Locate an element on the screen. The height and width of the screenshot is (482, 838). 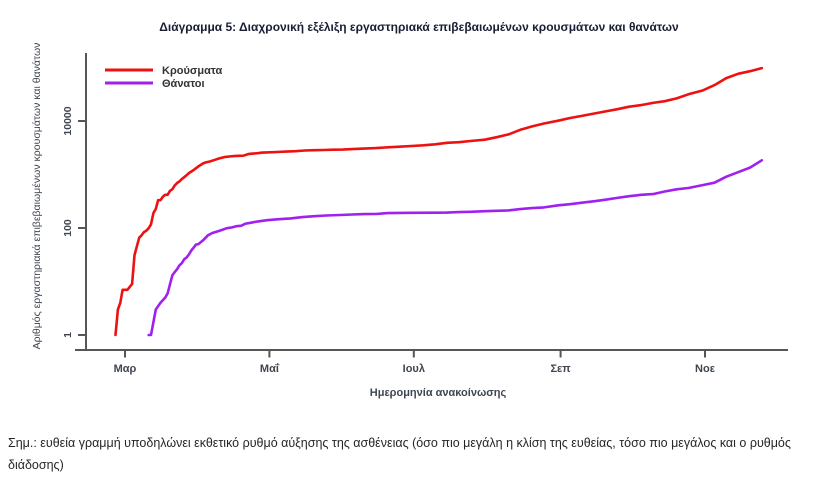
y-tick-label: 1 is located at coordinates (68, 335).